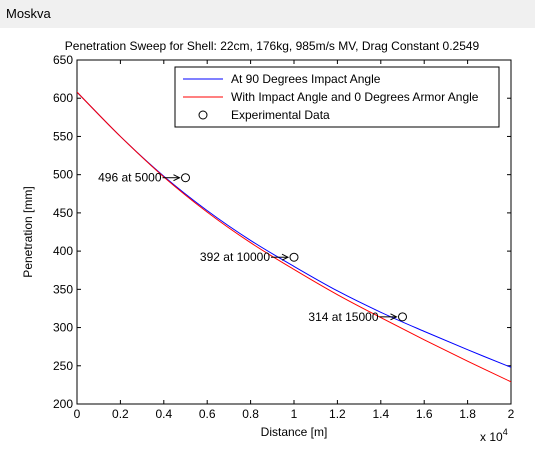 This screenshot has width=535, height=455. I want to click on legend-box, so click(337, 97).